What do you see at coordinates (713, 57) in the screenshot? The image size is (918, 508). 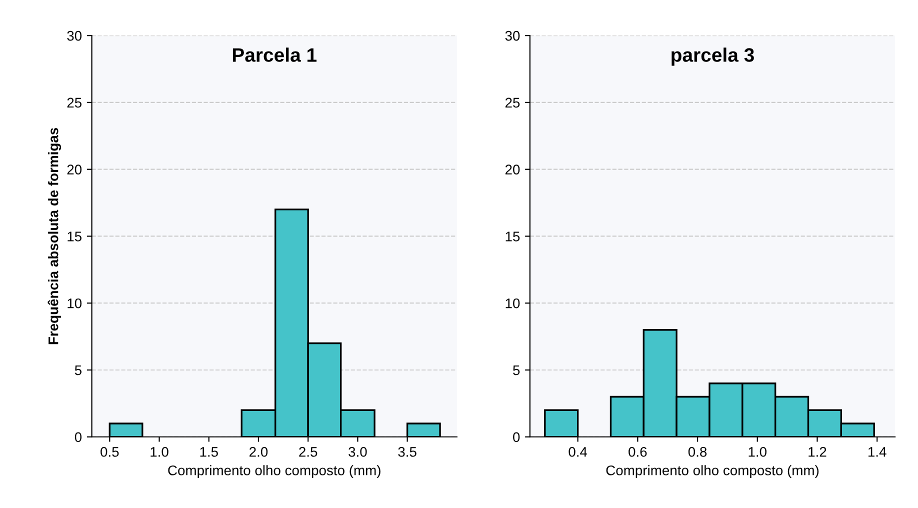 I see `text: parcela 3` at bounding box center [713, 57].